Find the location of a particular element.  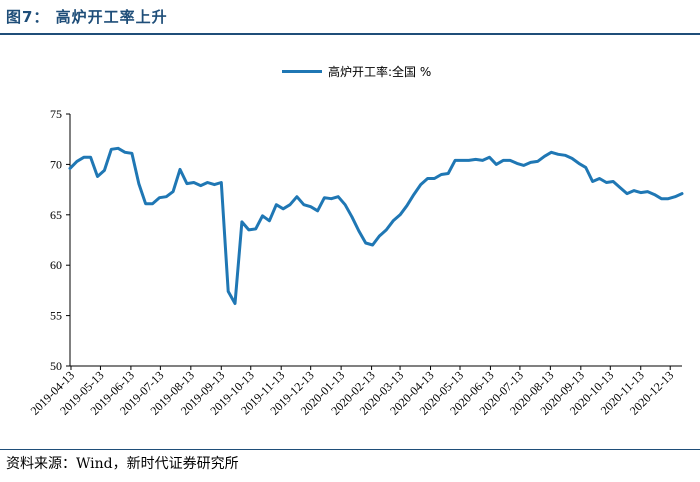

legend-label: 高炉开工率:全国 % is located at coordinates (380, 71).